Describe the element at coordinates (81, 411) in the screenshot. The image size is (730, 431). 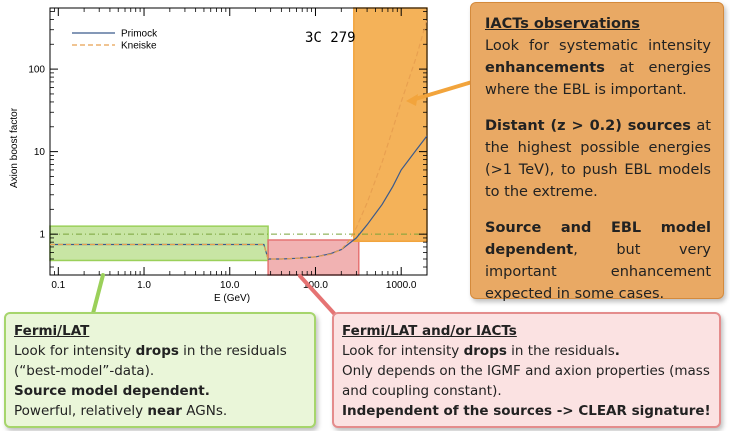
I see `fermi-text: Powerful, relatively` at that location.